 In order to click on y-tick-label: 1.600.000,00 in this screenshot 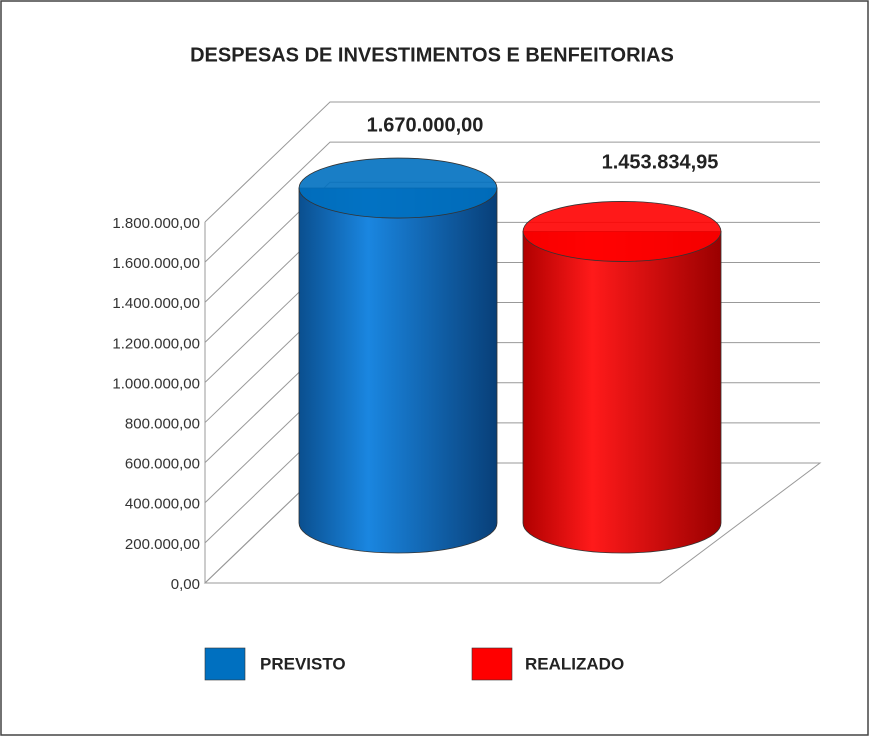, I will do `click(156, 263)`.